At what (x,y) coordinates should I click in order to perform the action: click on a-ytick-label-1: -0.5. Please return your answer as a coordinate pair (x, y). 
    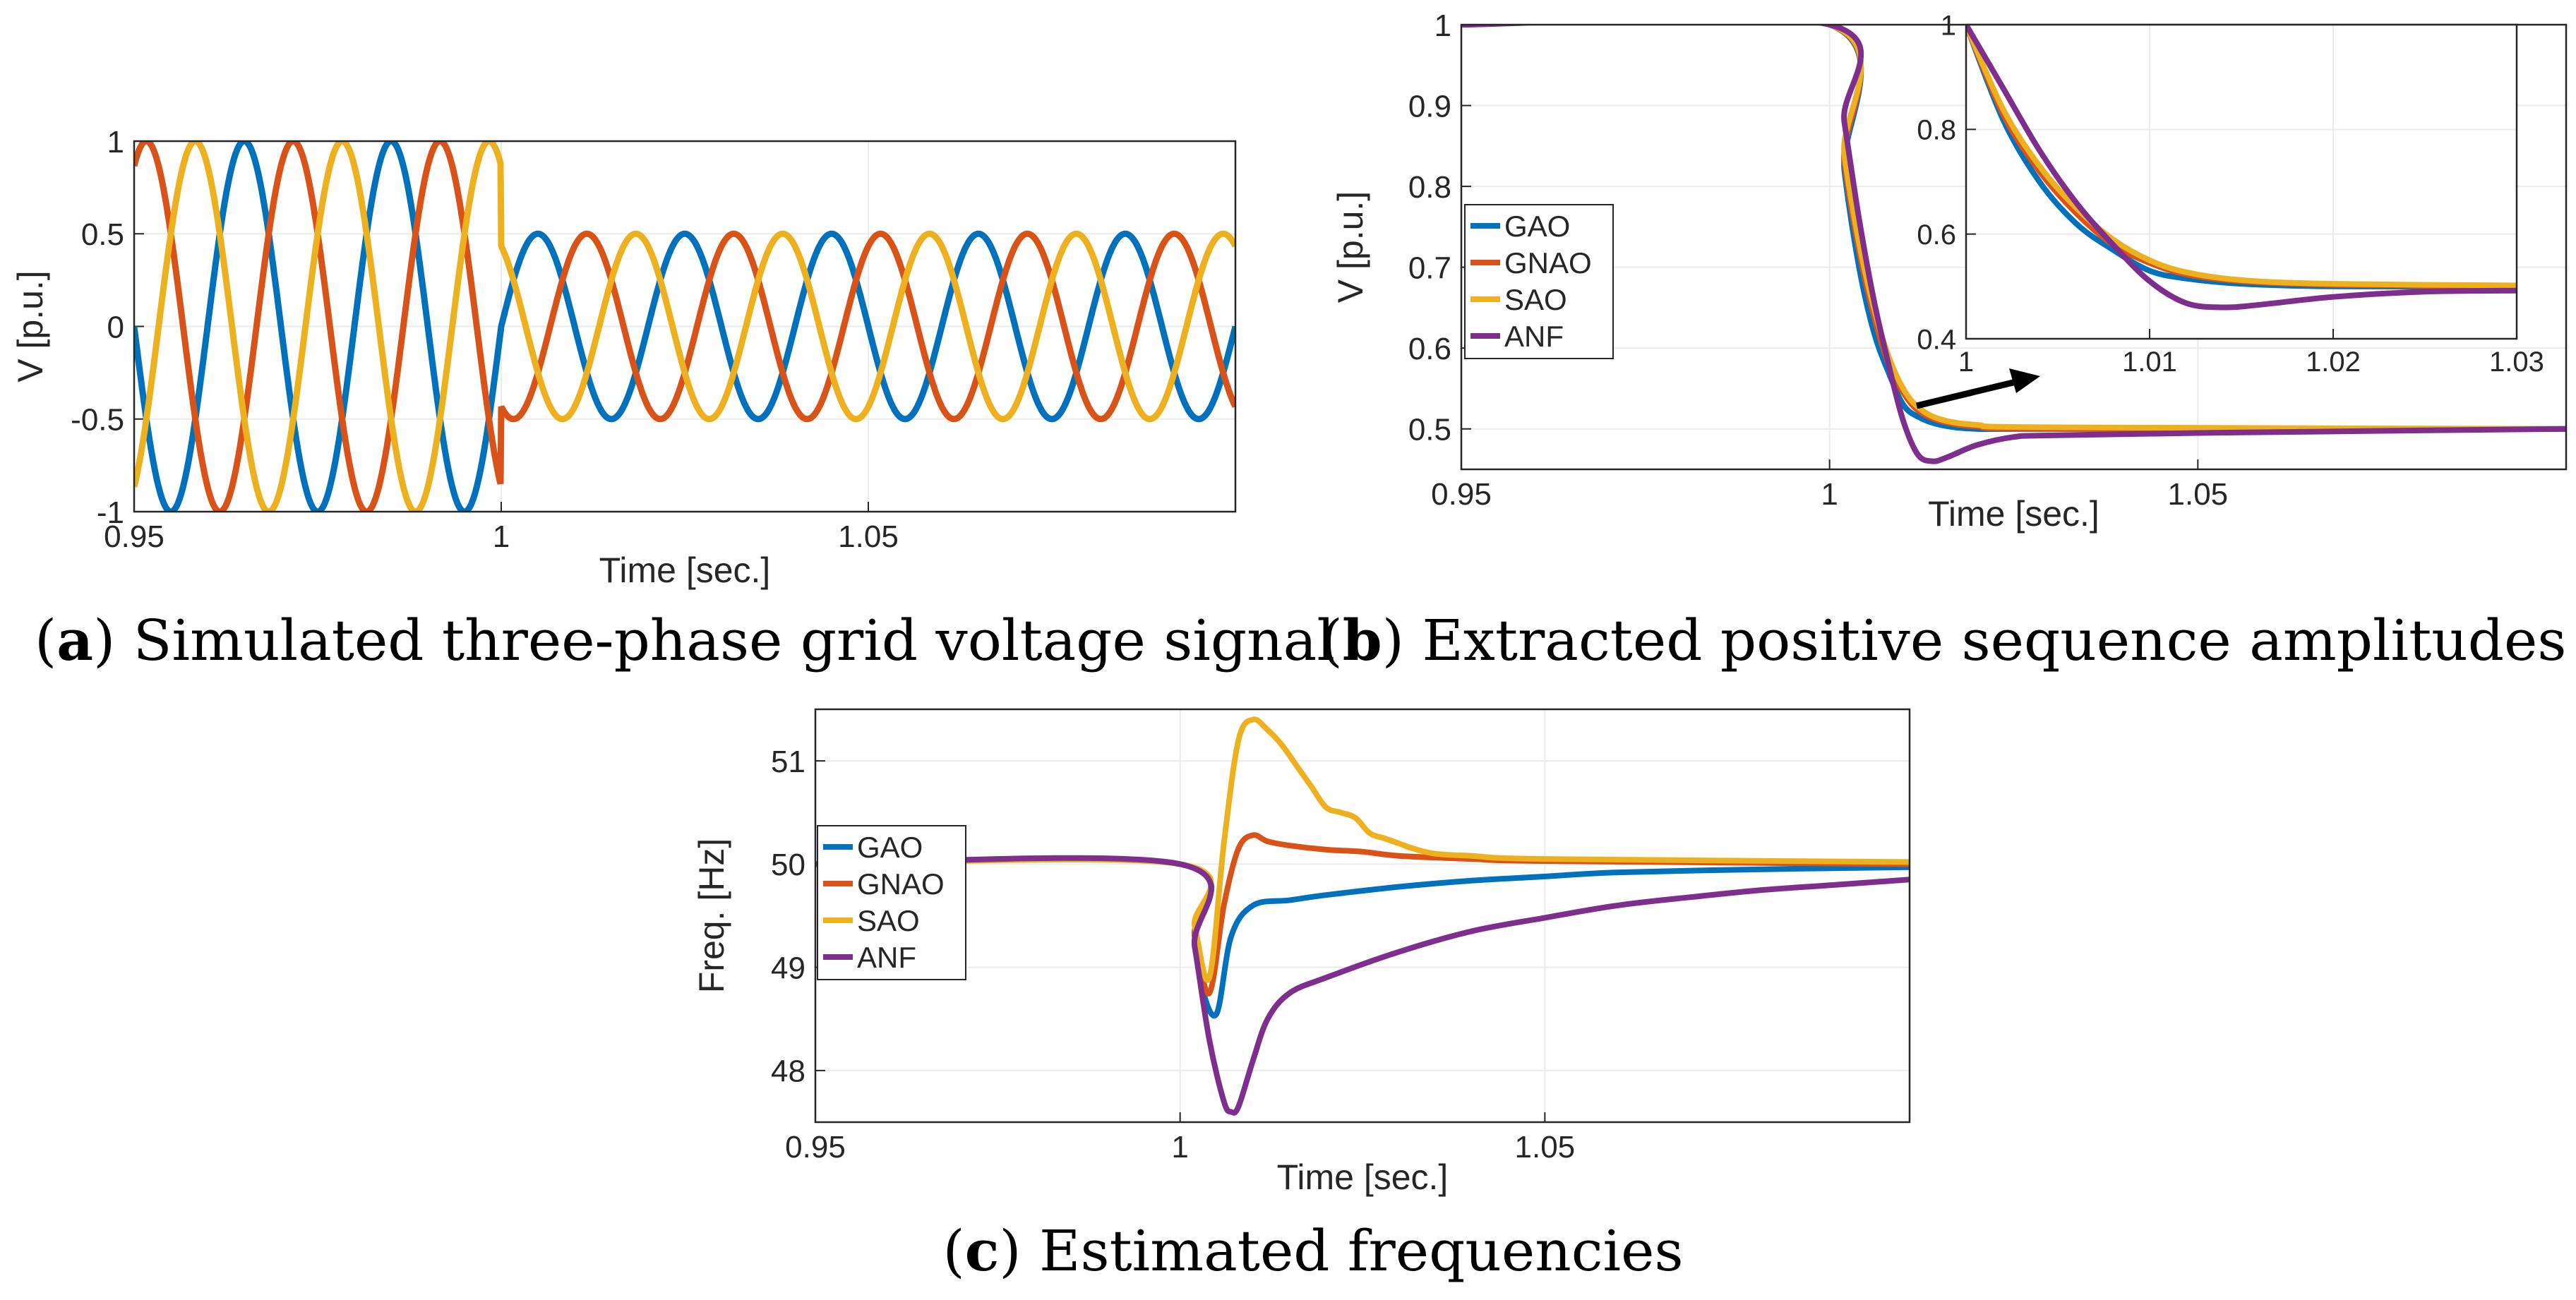
    Looking at the image, I should click on (97, 420).